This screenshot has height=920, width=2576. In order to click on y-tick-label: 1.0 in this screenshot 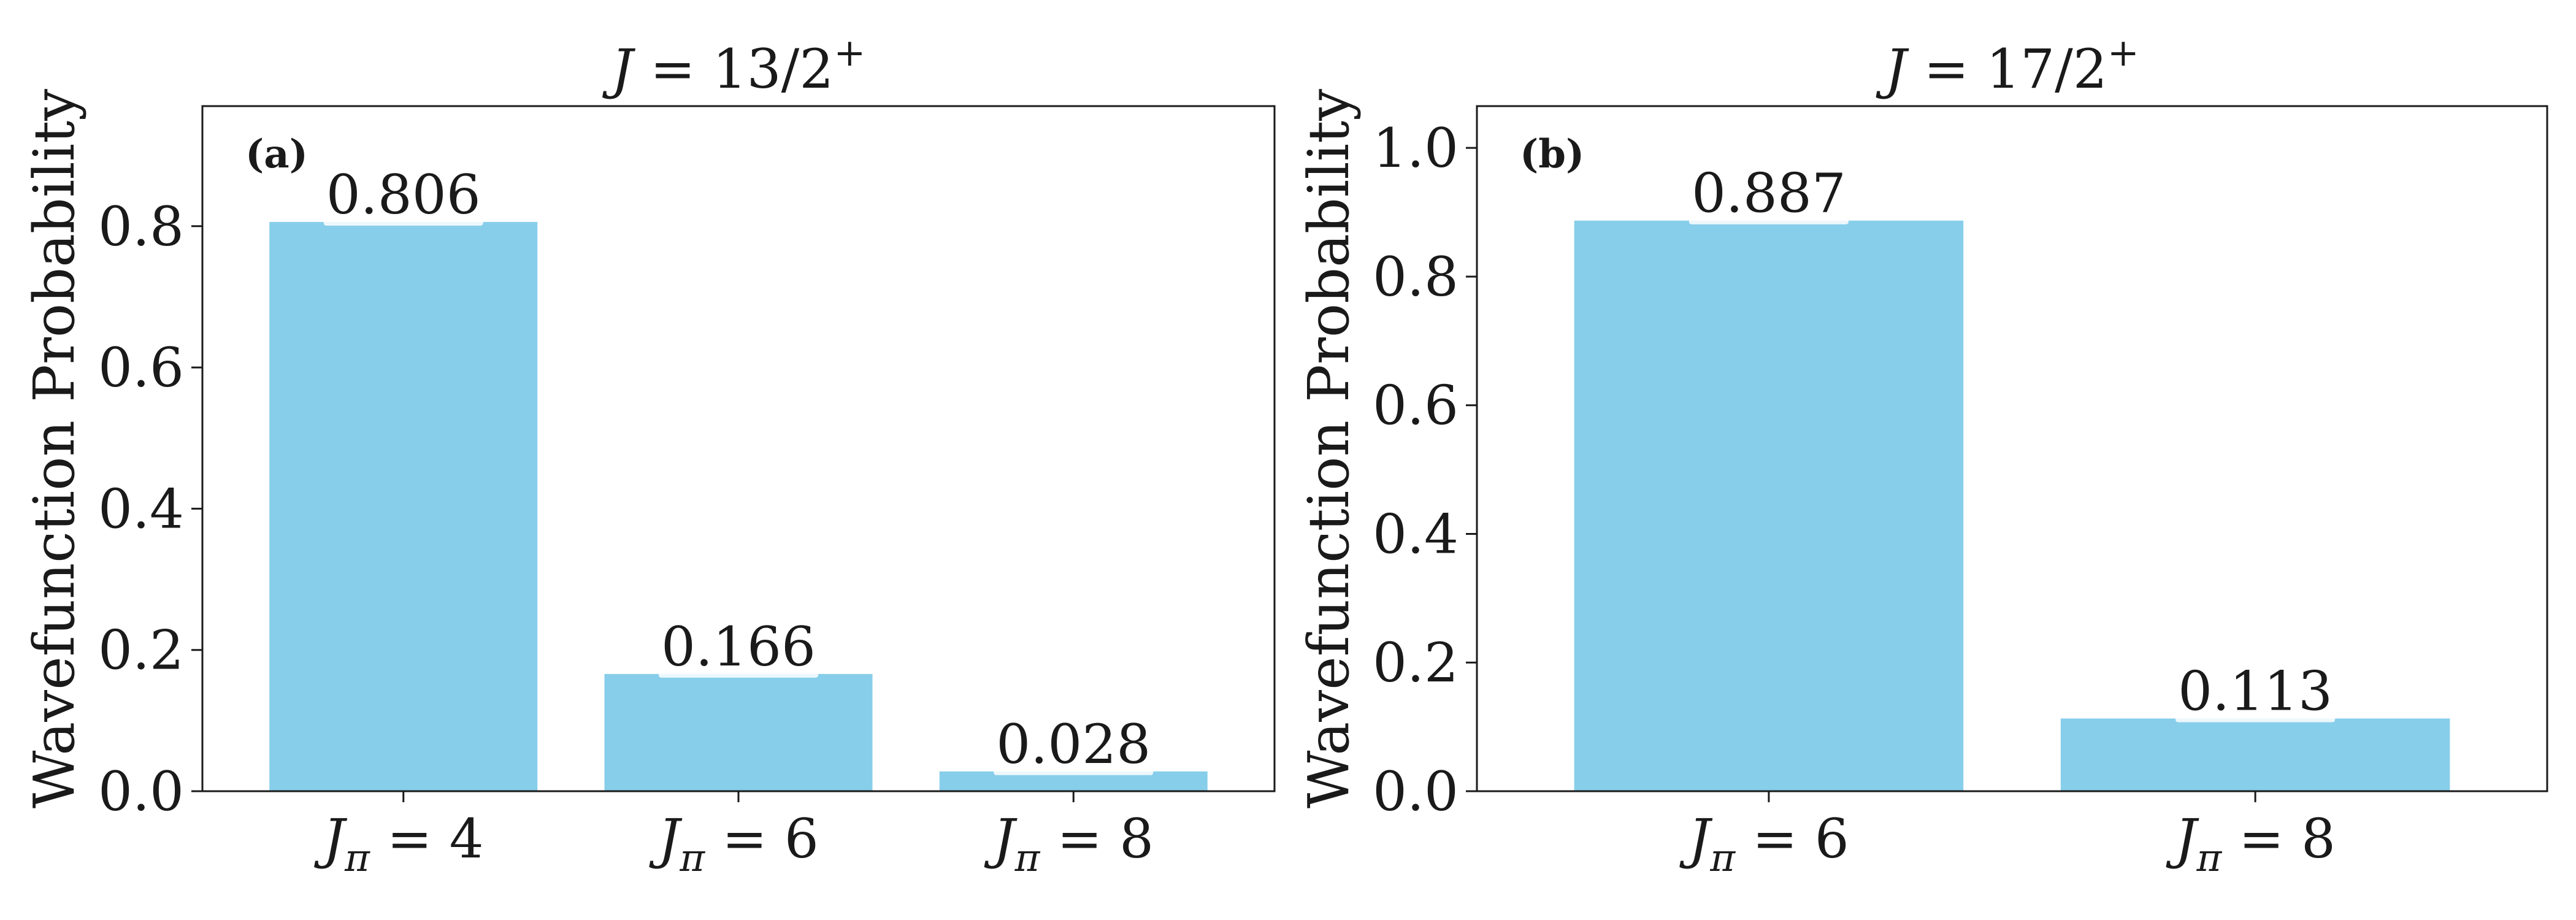, I will do `click(1416, 148)`.